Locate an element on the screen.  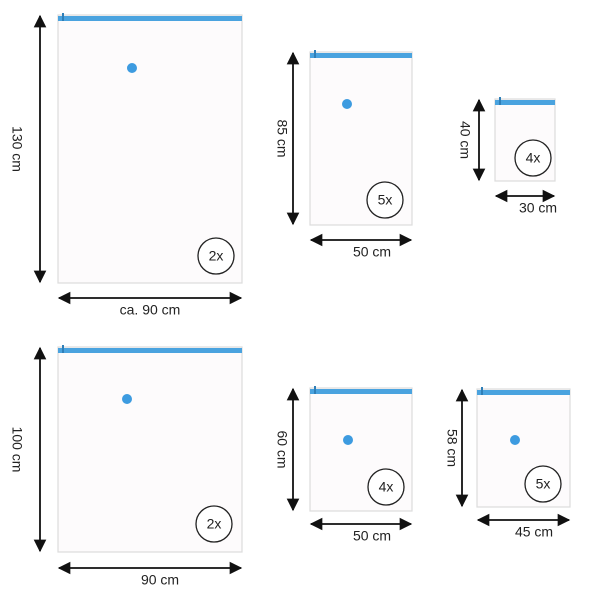
height-label: 60 cm is located at coordinates (282, 449).